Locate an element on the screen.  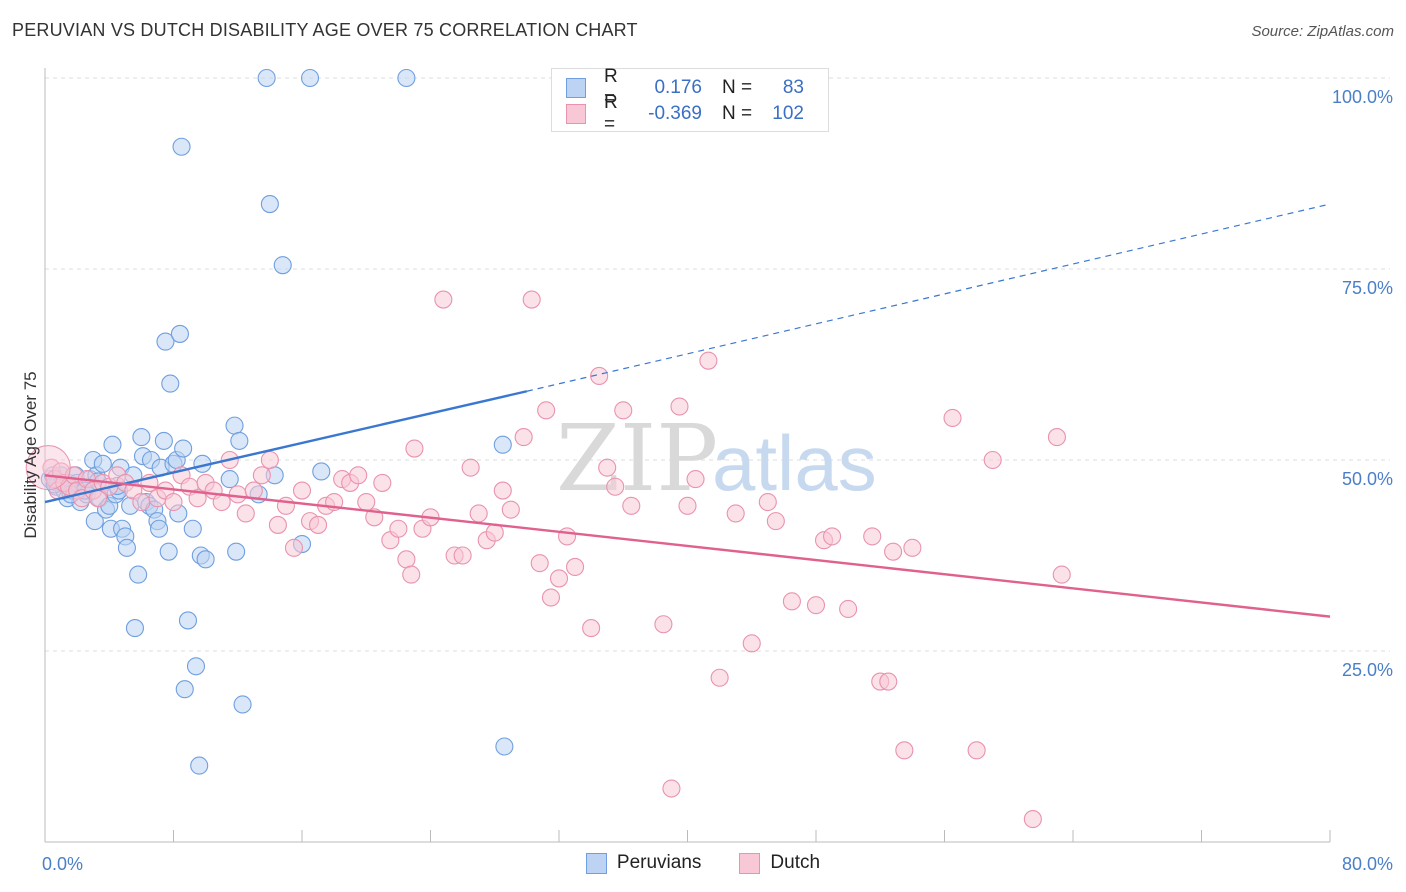
x-tick-label-min: 0.0% is located at coordinates (62, 864).